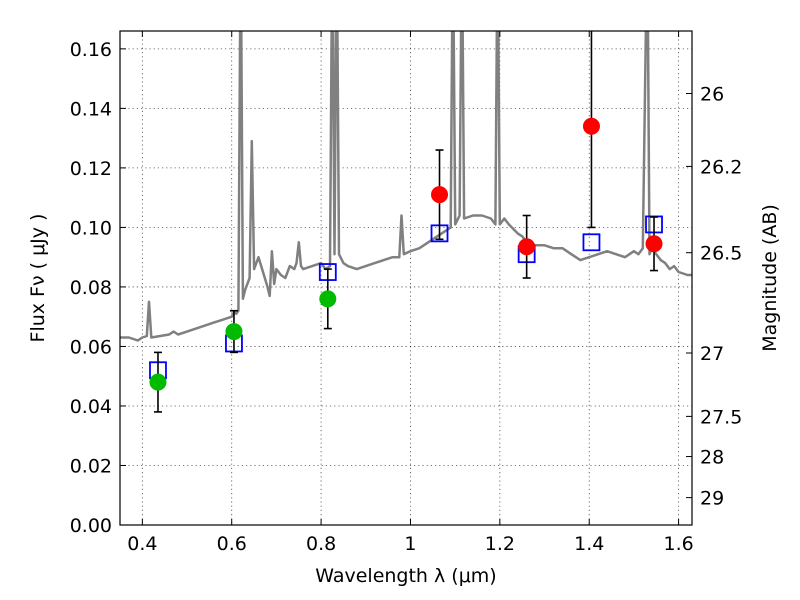 The width and height of the screenshot is (800, 600). Describe the element at coordinates (38, 278) in the screenshot. I see `y-axis-label: Flux Fν ( μJy )` at that location.